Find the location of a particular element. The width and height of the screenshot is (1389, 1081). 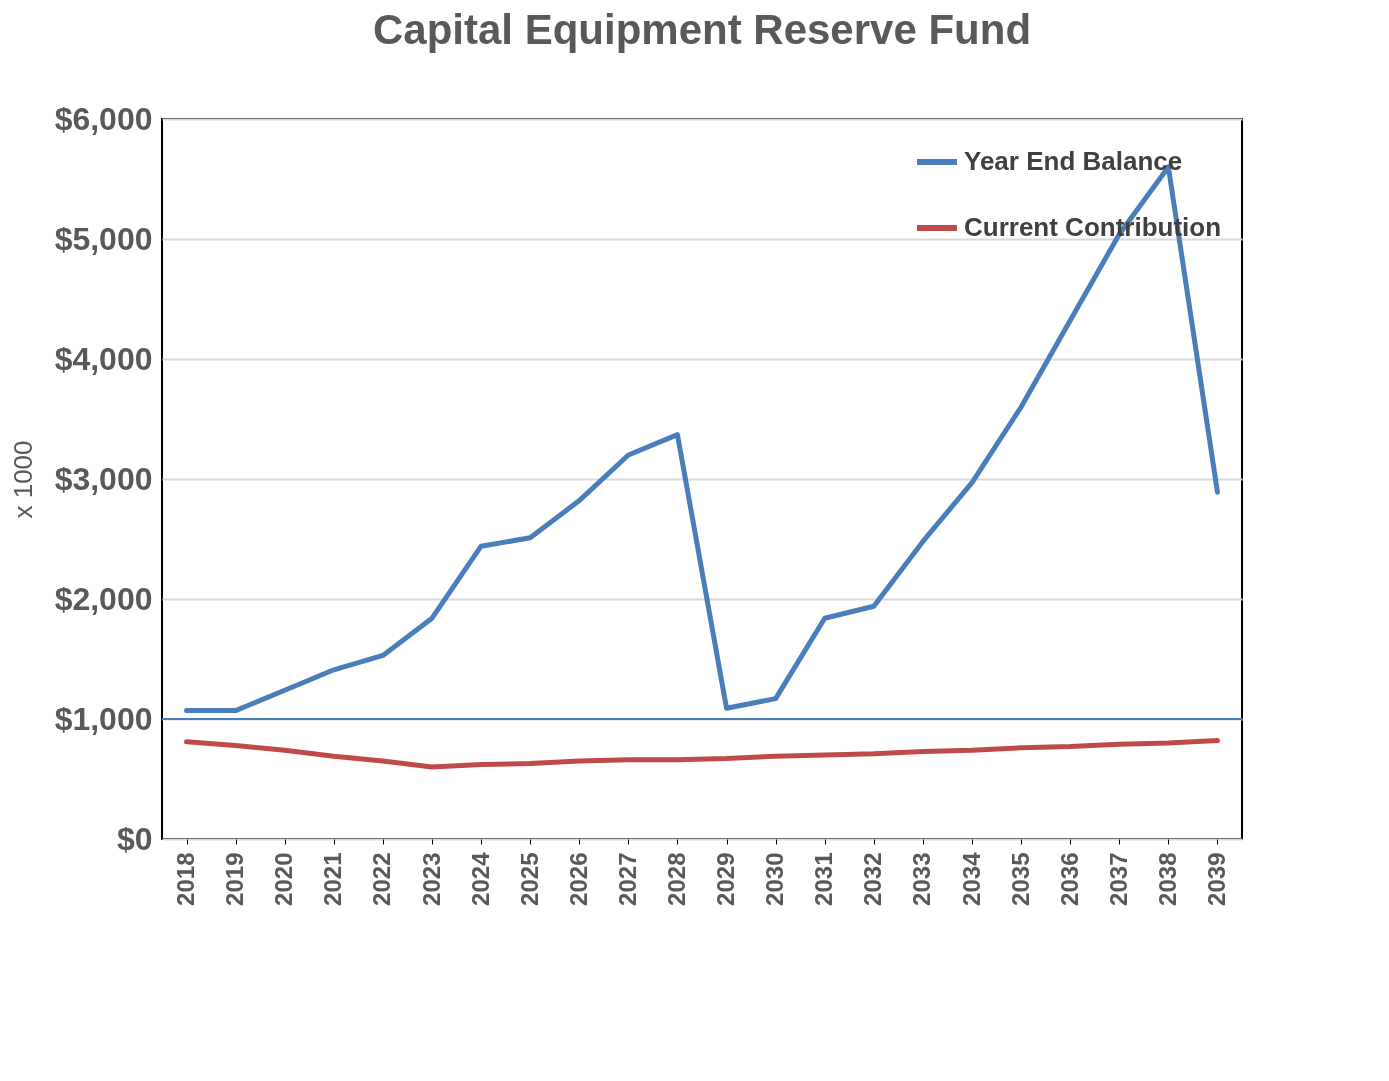

x-tick-label: 2035 is located at coordinates (1020, 879).